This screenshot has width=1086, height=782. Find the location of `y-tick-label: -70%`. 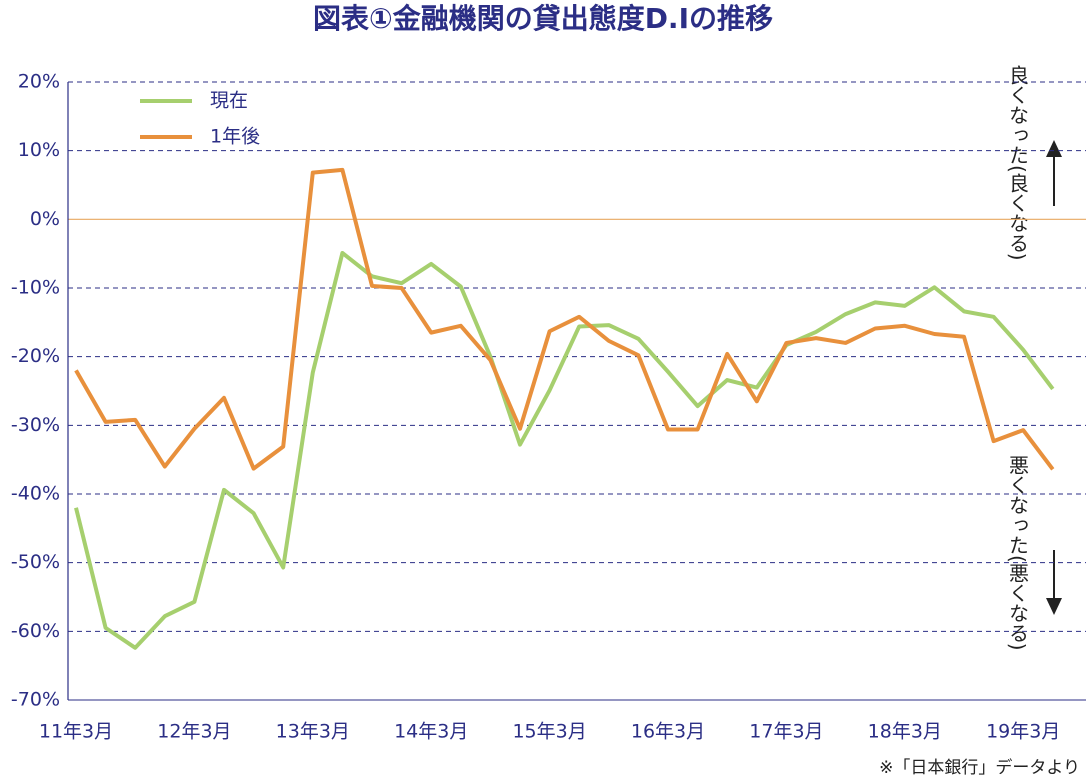

y-tick-label: -70% is located at coordinates (35, 700).